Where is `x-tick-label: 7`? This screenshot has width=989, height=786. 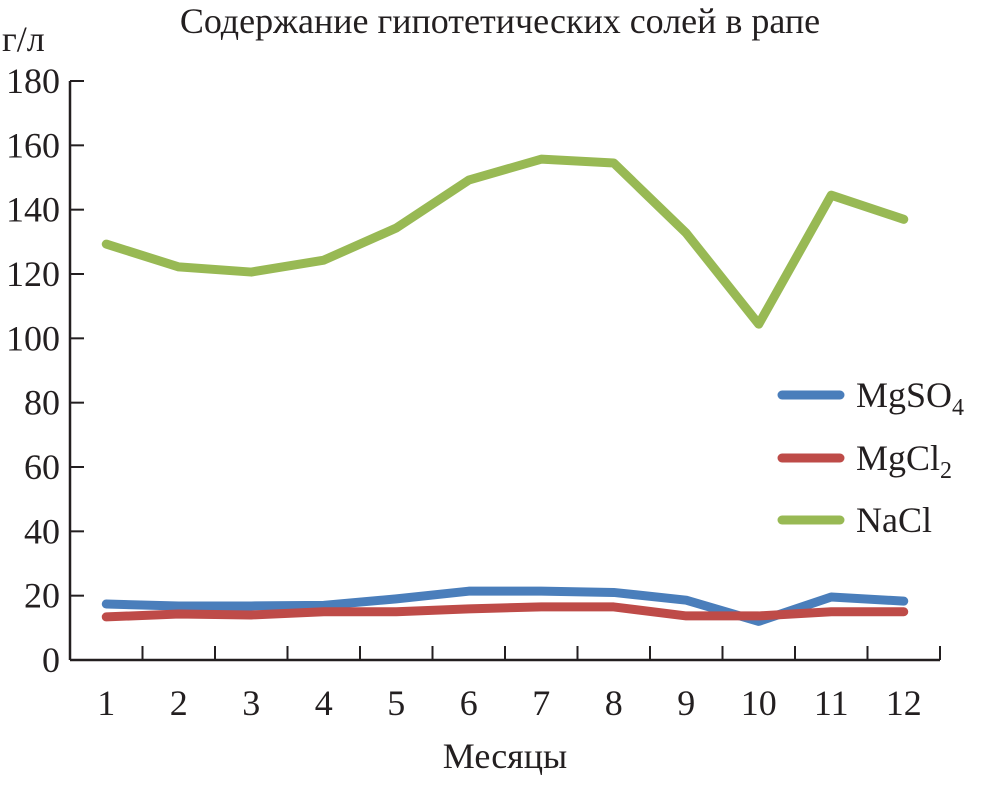
x-tick-label: 7 is located at coordinates (541, 703).